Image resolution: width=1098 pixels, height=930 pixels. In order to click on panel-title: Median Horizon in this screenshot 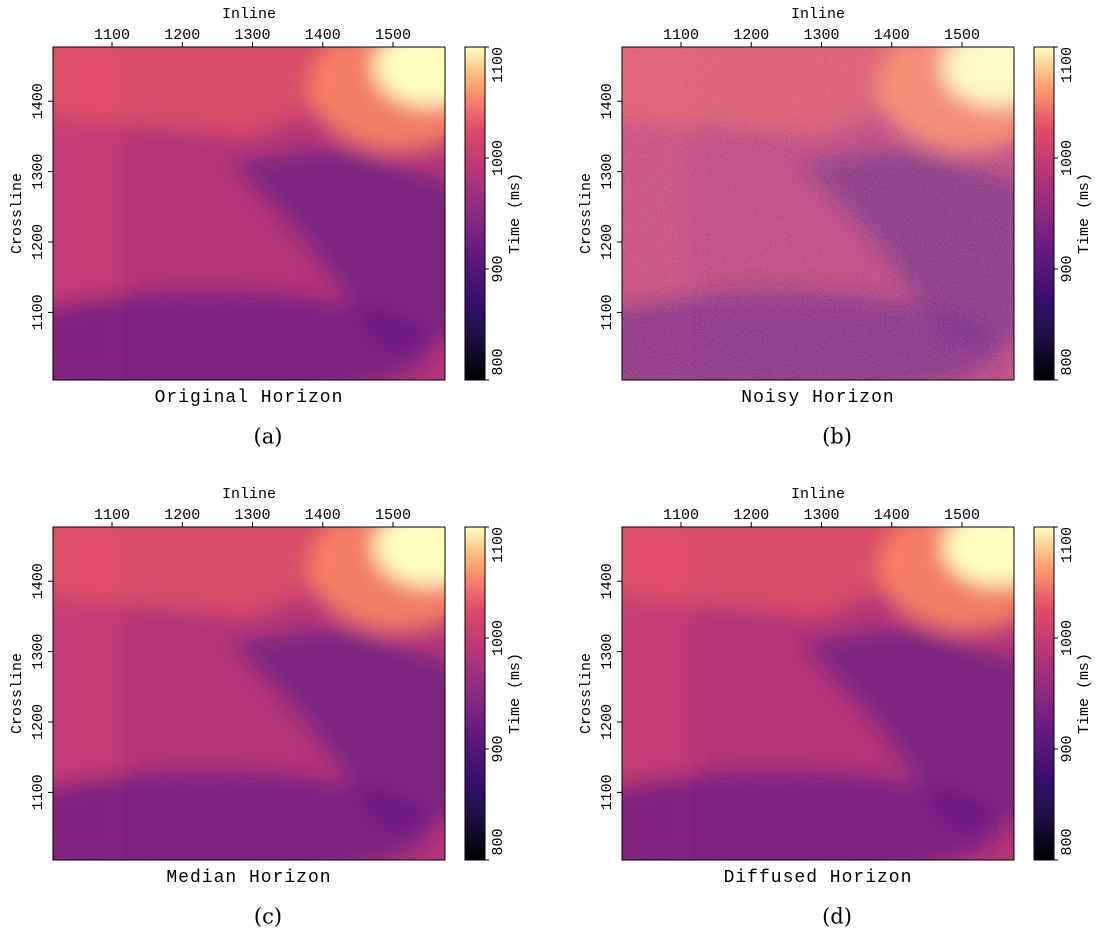, I will do `click(248, 878)`.